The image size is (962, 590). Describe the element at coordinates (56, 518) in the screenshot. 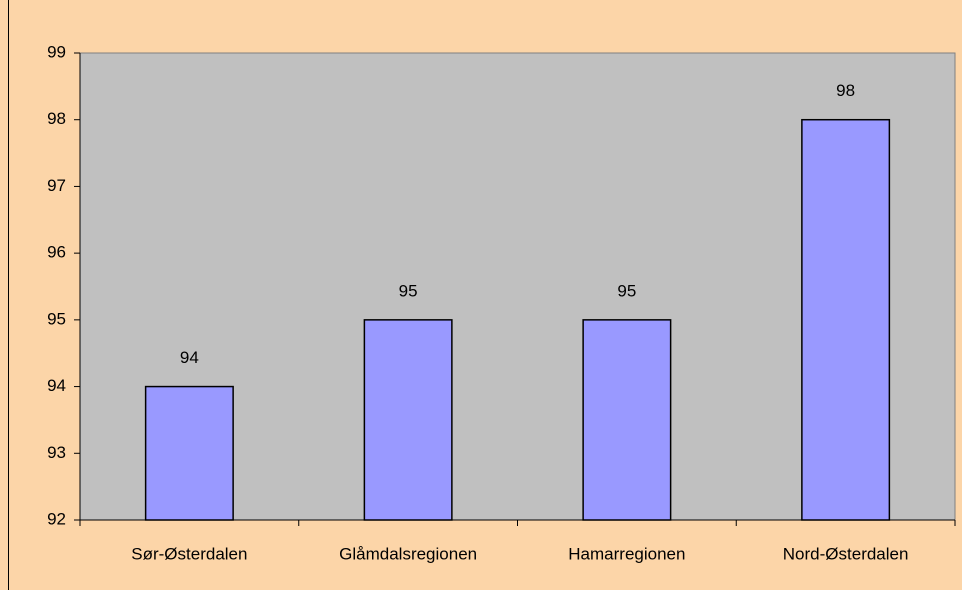

I see `y-tick-label: 92` at that location.